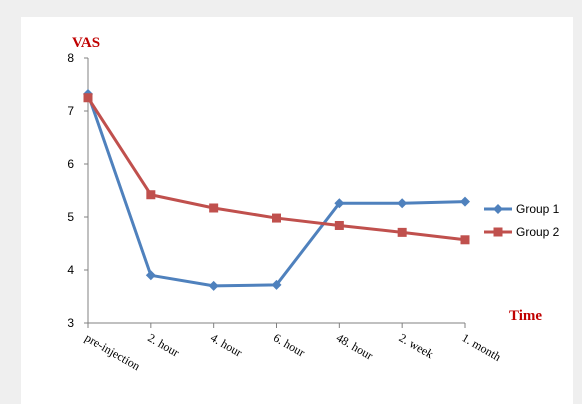 The image size is (582, 404). What do you see at coordinates (226, 344) in the screenshot?
I see `x-tick-label: 4. hour` at bounding box center [226, 344].